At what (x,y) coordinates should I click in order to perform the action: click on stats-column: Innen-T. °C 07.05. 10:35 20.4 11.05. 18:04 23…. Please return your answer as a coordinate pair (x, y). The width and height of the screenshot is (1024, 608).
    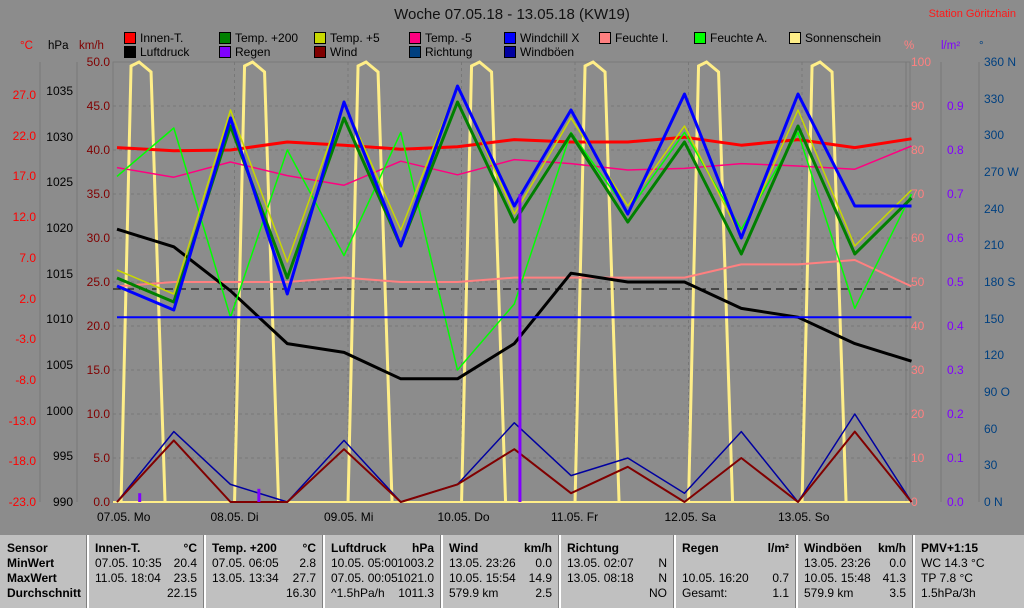
    Looking at the image, I should click on (146, 571).